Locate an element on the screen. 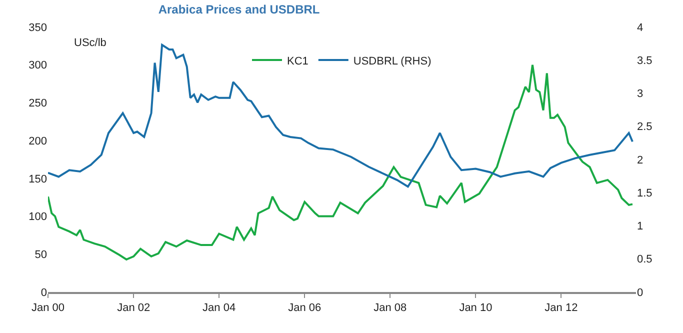  y-tick-label: 300 is located at coordinates (37, 66).